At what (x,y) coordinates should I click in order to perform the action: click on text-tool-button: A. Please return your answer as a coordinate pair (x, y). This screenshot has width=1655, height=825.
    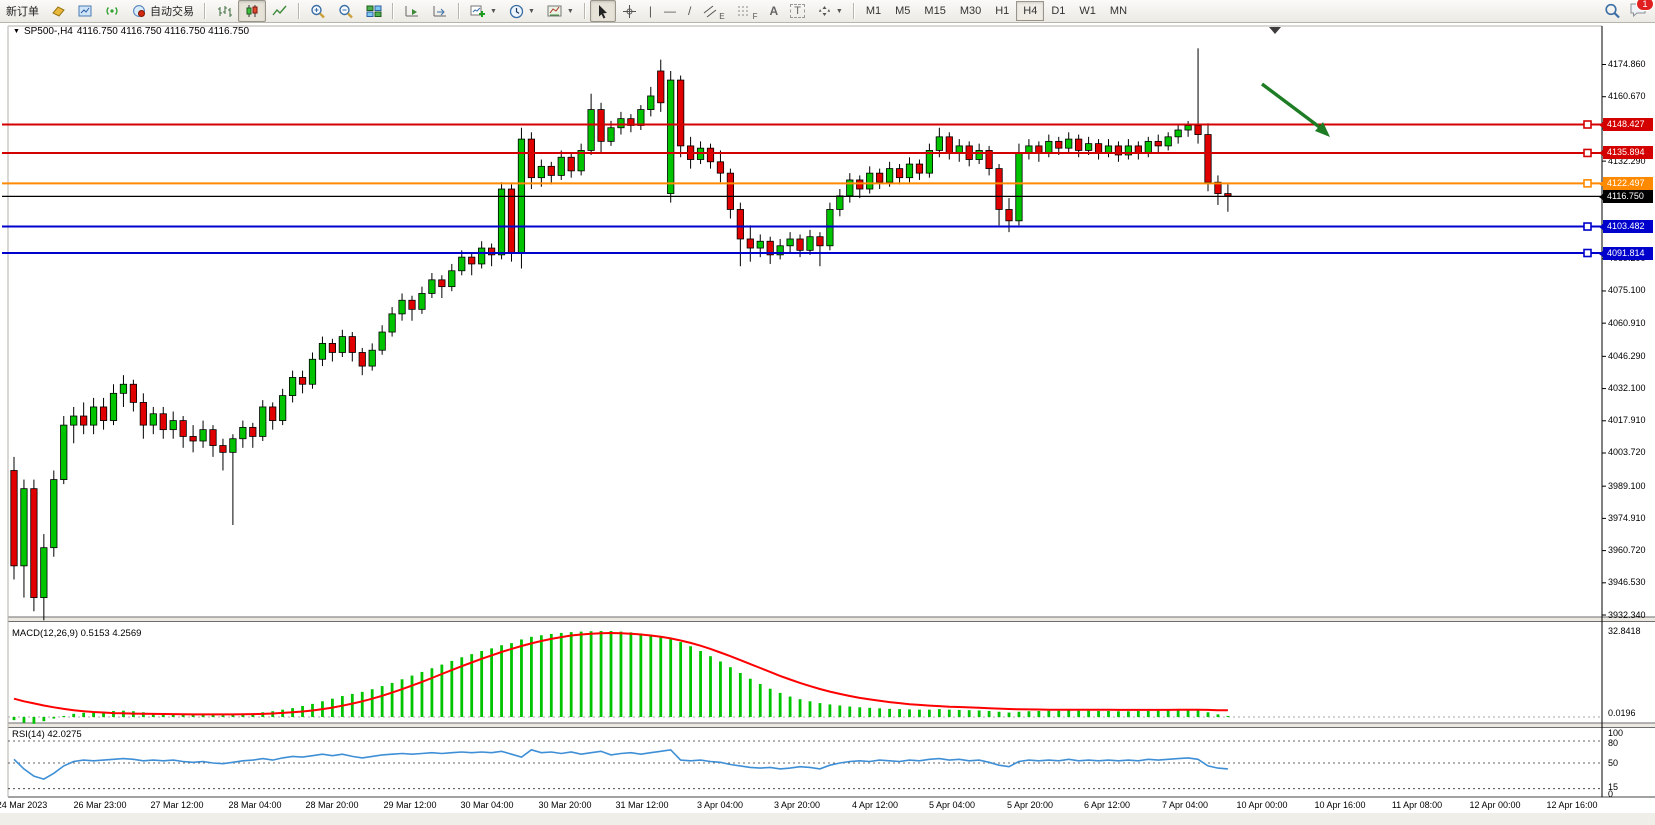
    Looking at the image, I should click on (774, 11).